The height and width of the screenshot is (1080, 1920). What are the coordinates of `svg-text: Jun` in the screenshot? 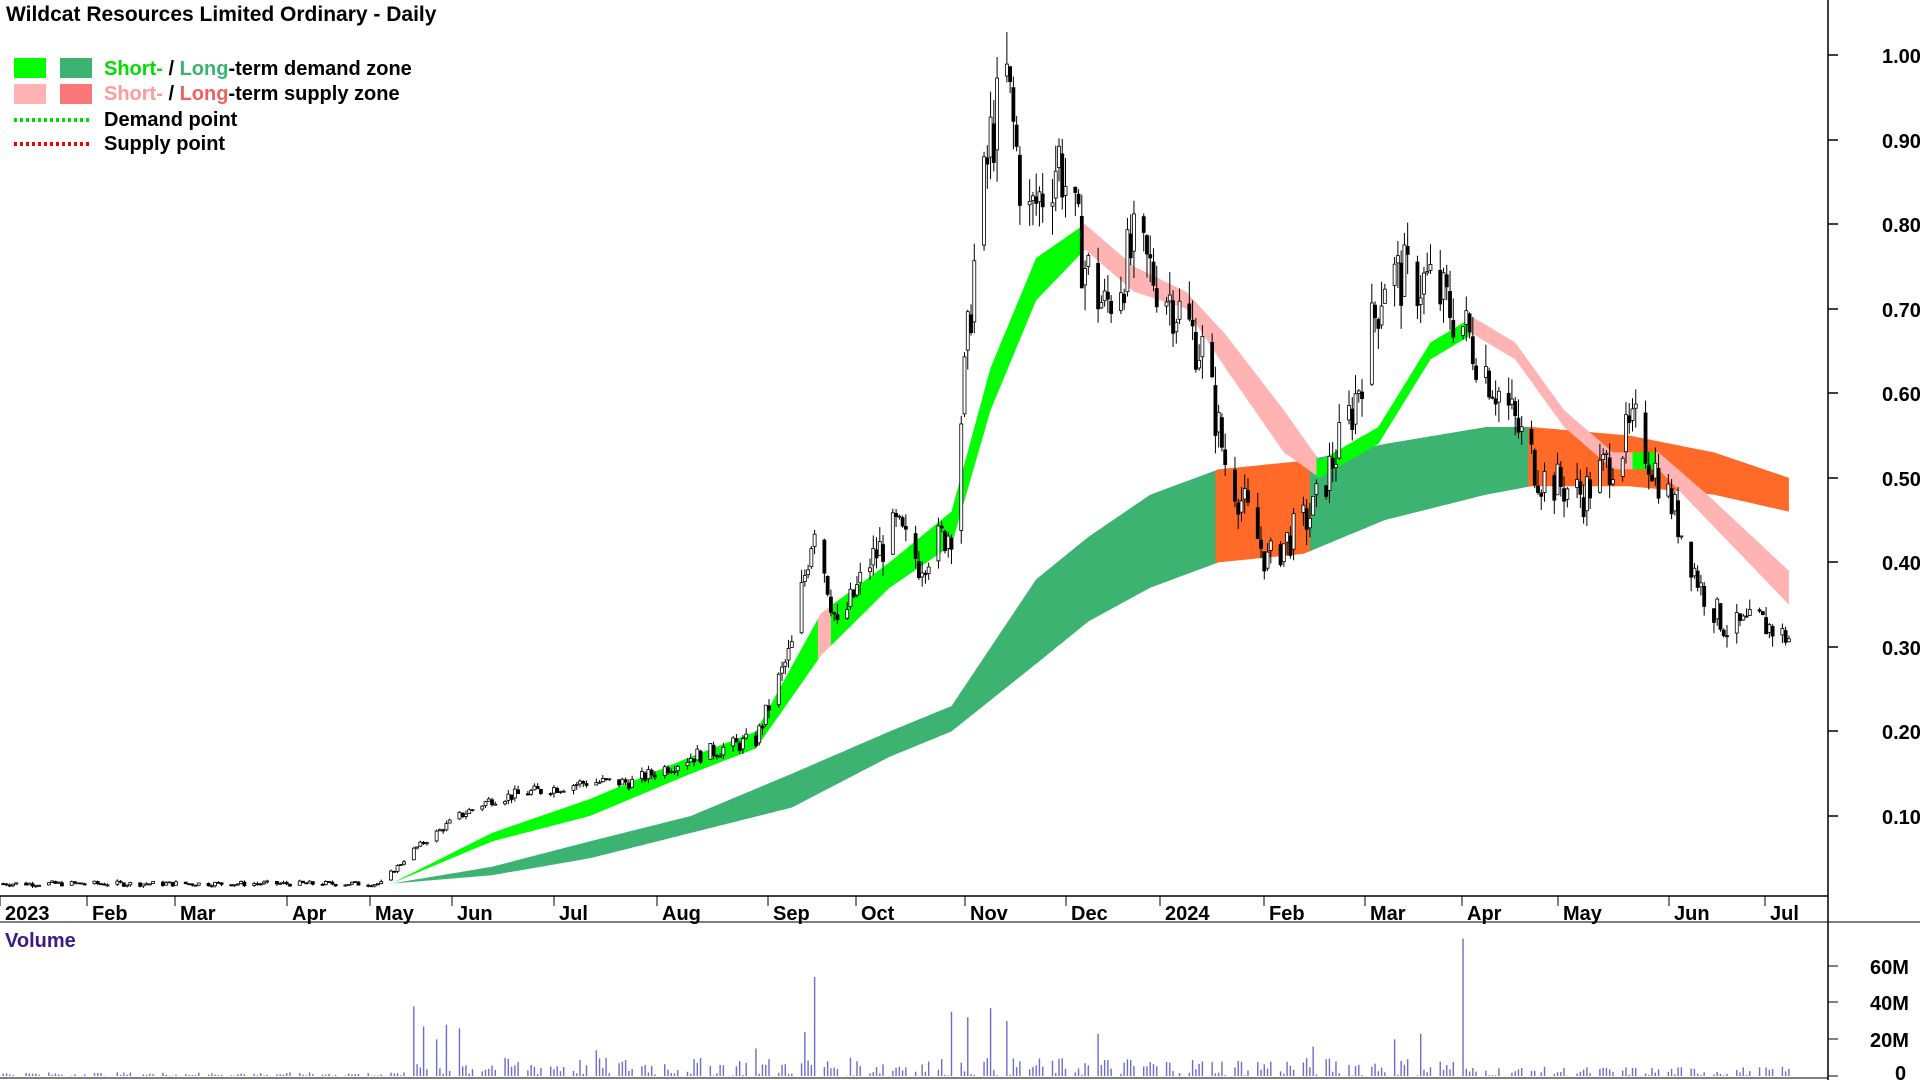 It's located at (475, 914).